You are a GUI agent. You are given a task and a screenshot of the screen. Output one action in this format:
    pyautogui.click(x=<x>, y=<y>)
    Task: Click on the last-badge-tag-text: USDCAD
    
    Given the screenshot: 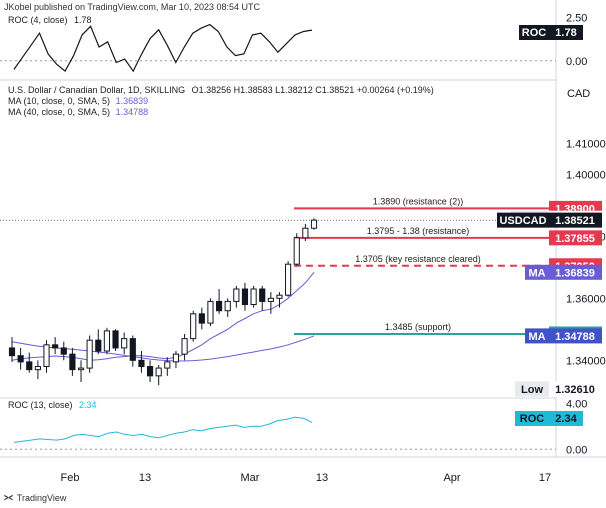 What is the action you would take?
    pyautogui.click(x=522, y=221)
    